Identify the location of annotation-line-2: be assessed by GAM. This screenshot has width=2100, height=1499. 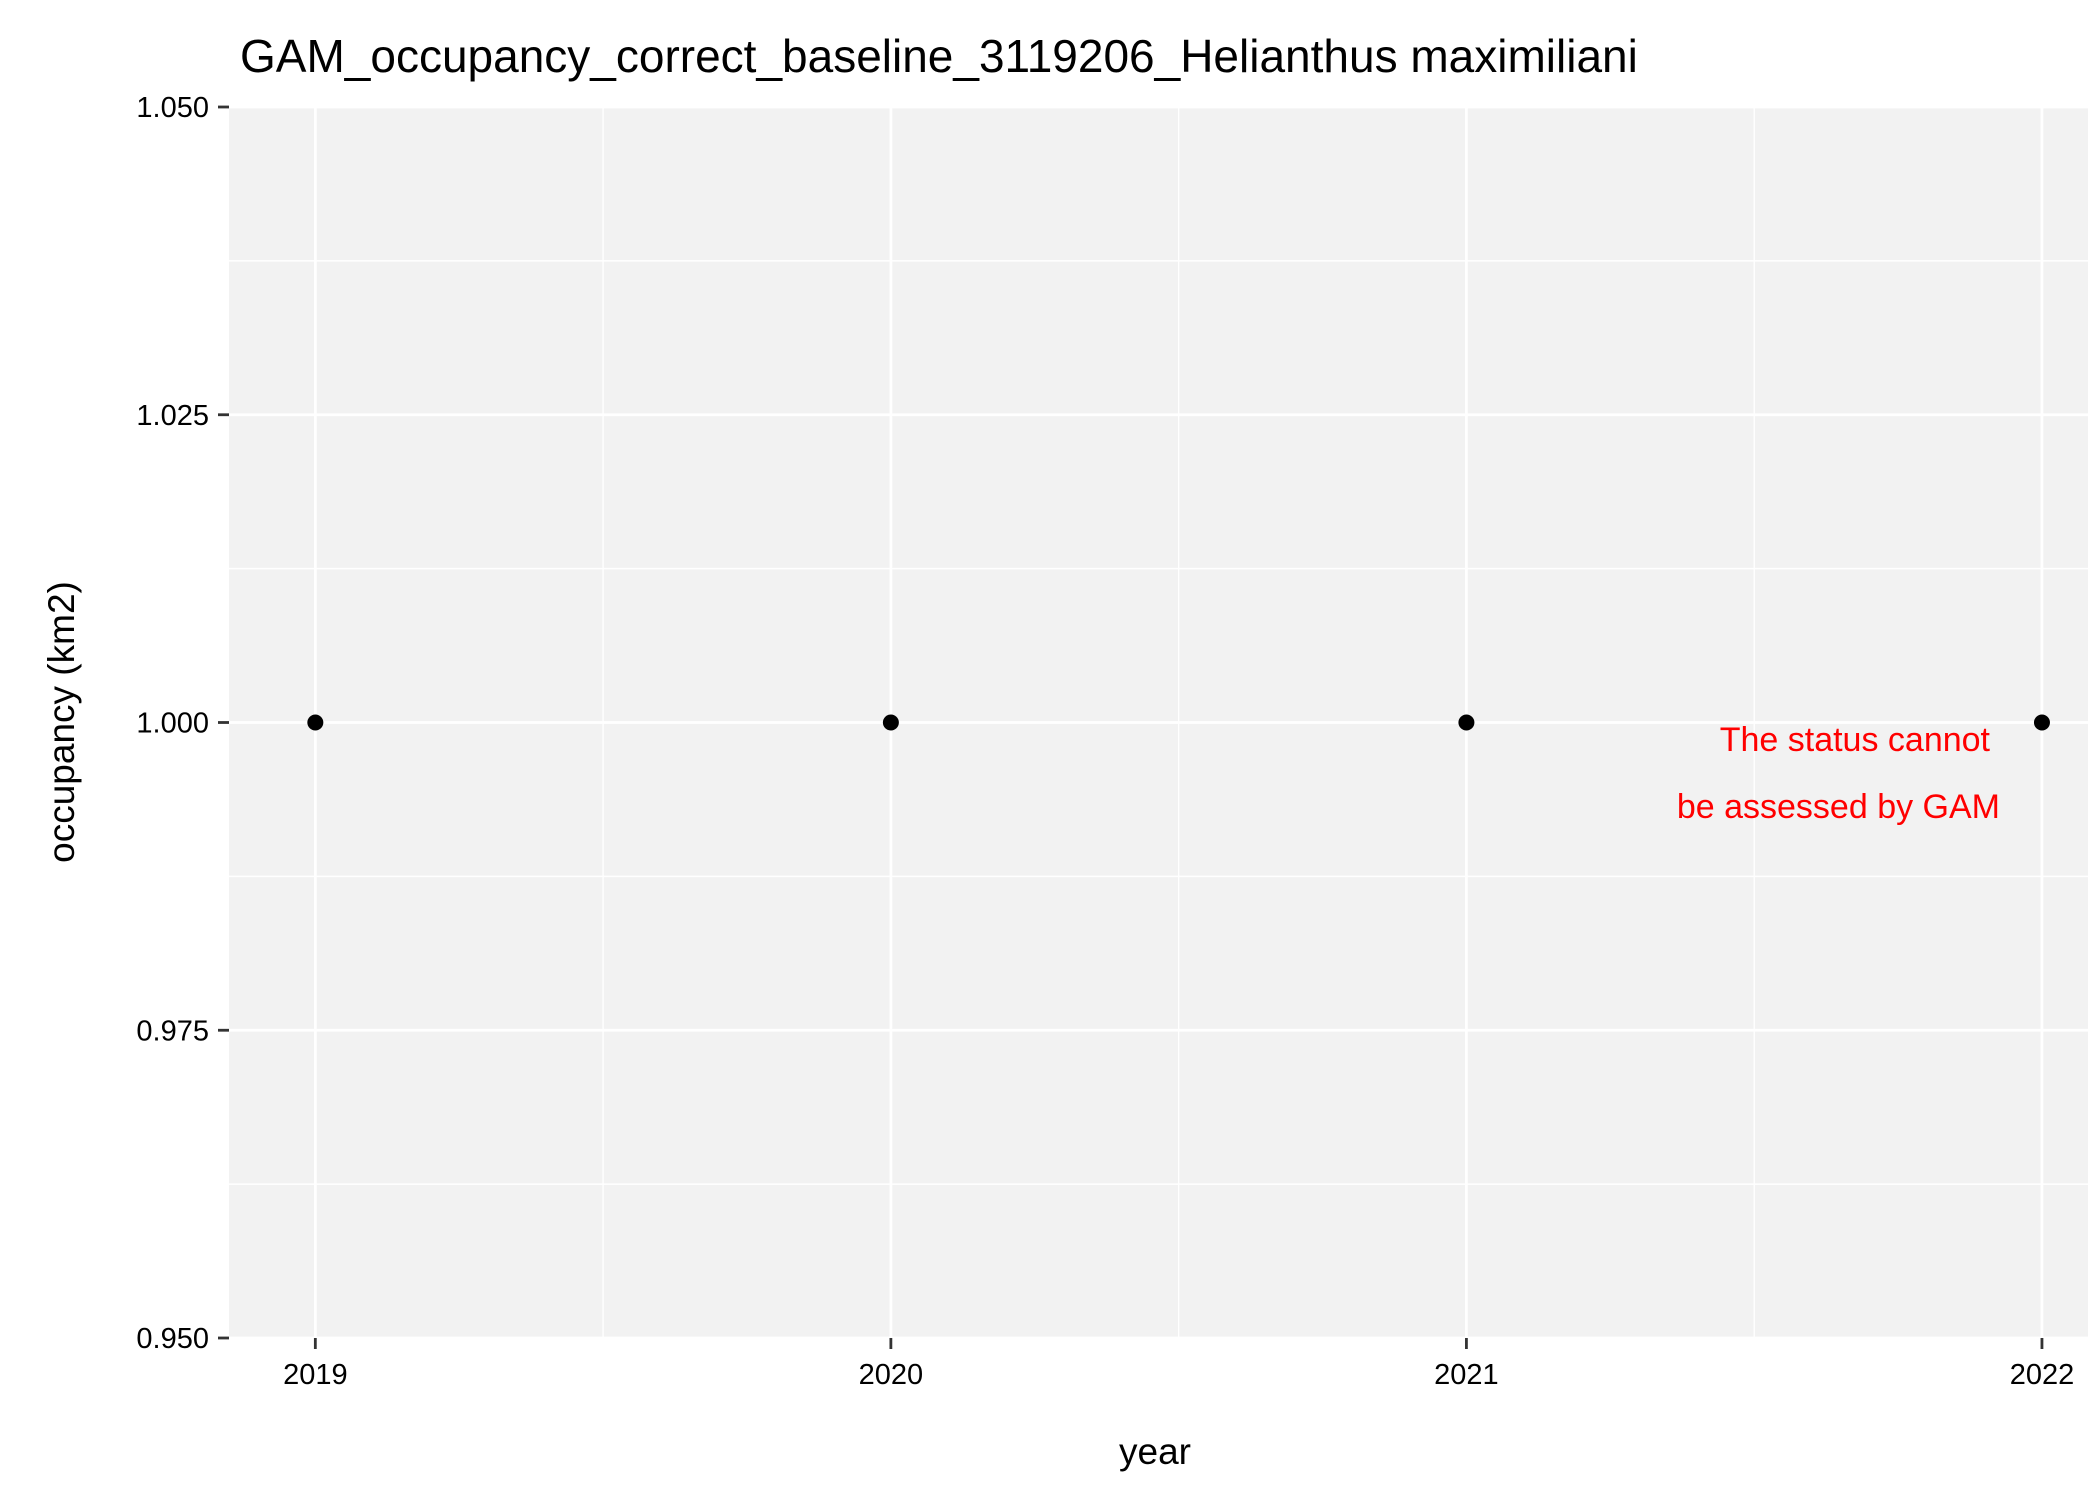
(1838, 807).